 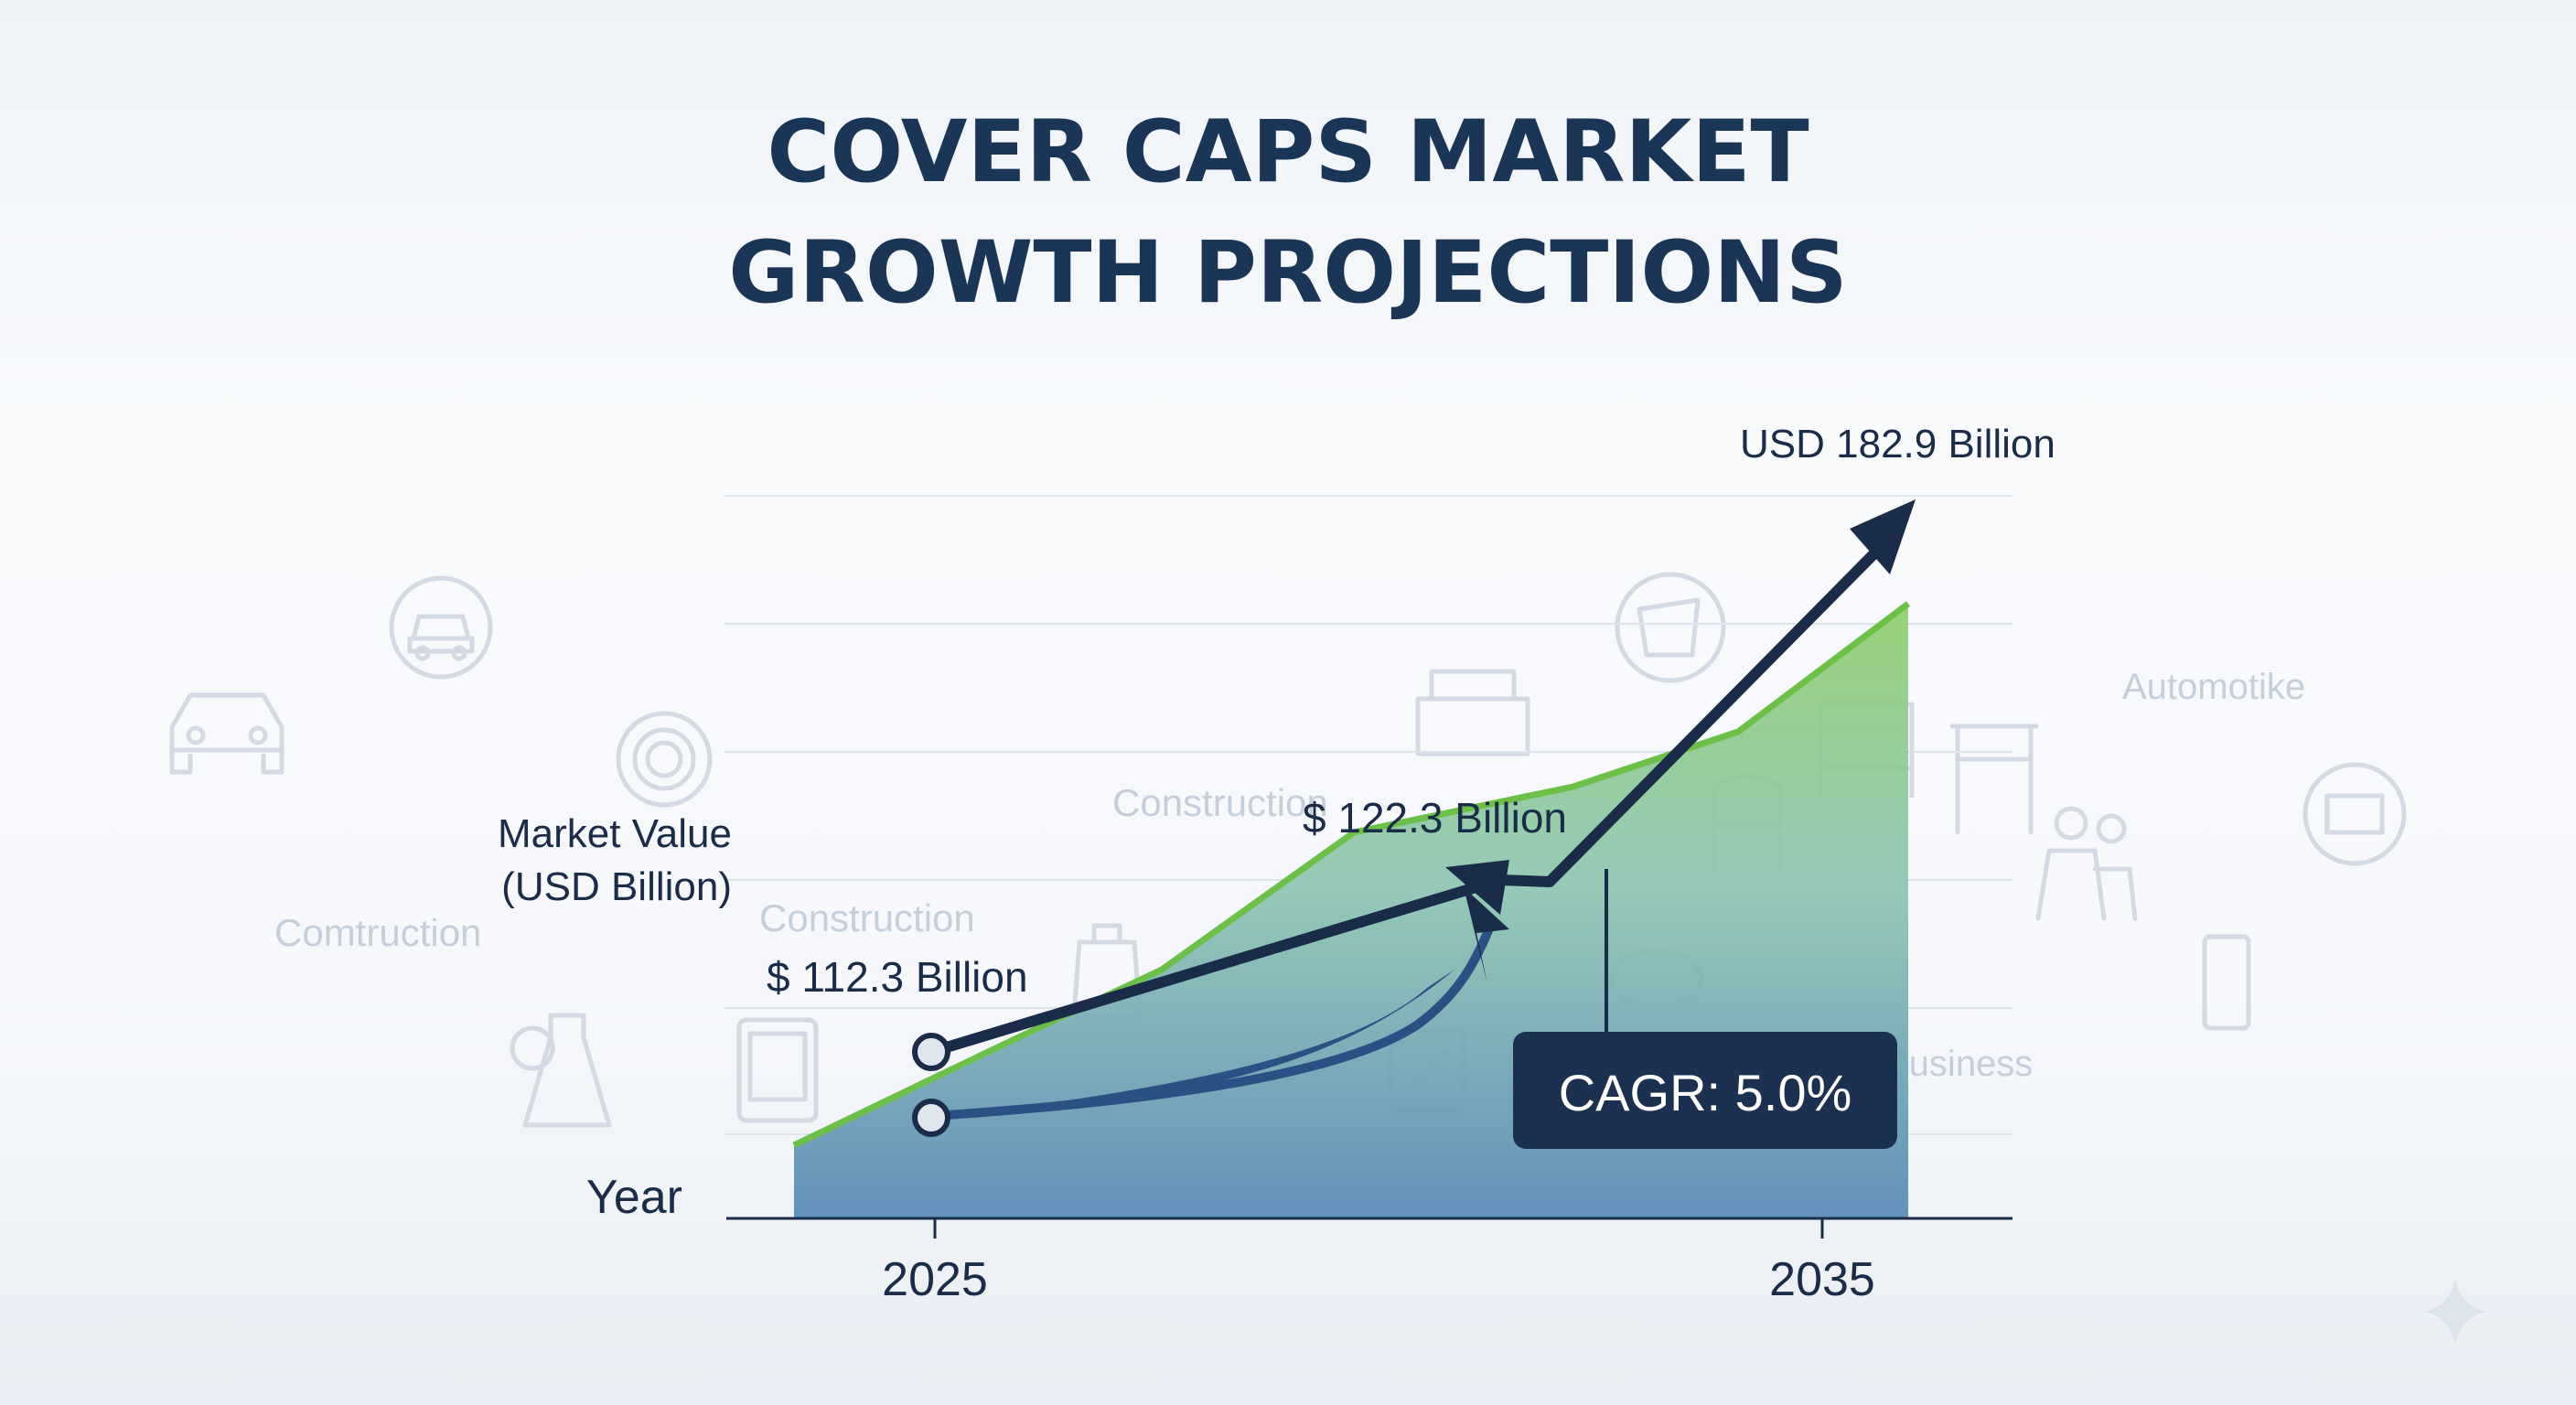 What do you see at coordinates (2455, 1312) in the screenshot?
I see `sparkle-icon` at bounding box center [2455, 1312].